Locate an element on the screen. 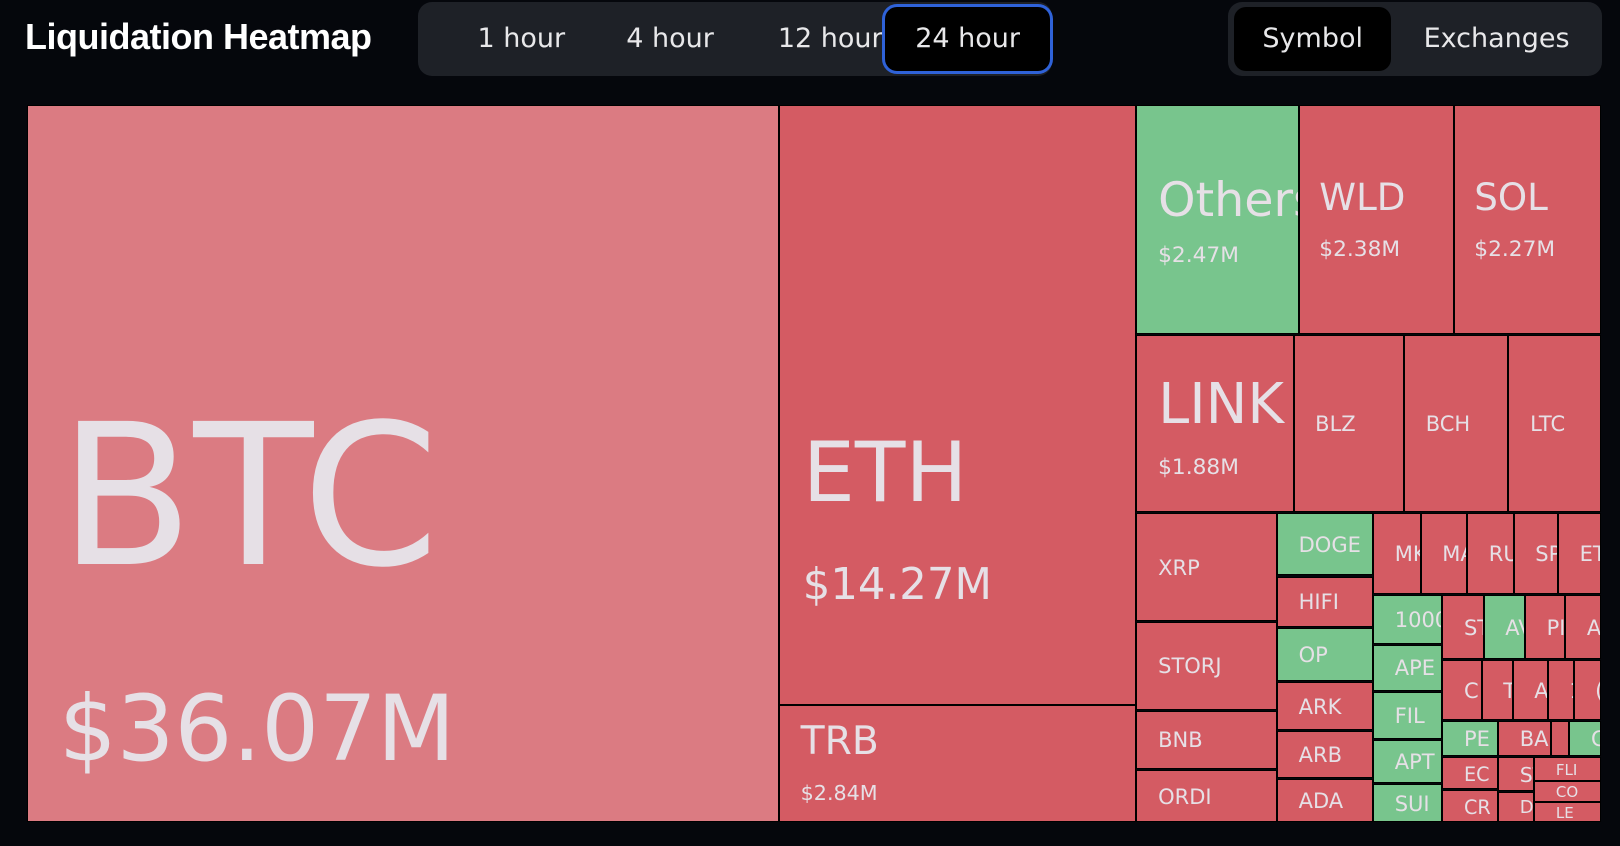 This screenshot has width=1620, height=846. heatmap-tile: MK is located at coordinates (1397, 554).